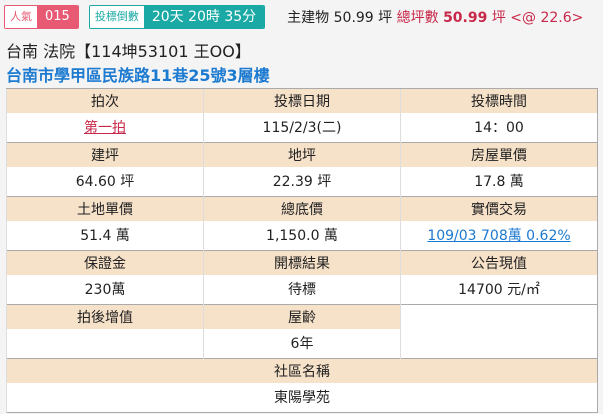 Image resolution: width=603 pixels, height=414 pixels. I want to click on total-area-label: 總坪數, so click(417, 18).